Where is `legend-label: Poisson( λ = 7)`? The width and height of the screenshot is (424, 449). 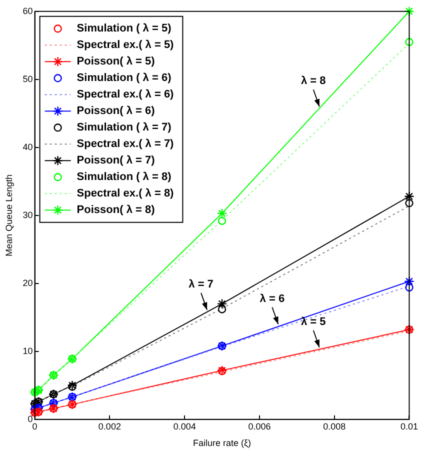
legend-label: Poisson( λ = 7) is located at coordinates (116, 160).